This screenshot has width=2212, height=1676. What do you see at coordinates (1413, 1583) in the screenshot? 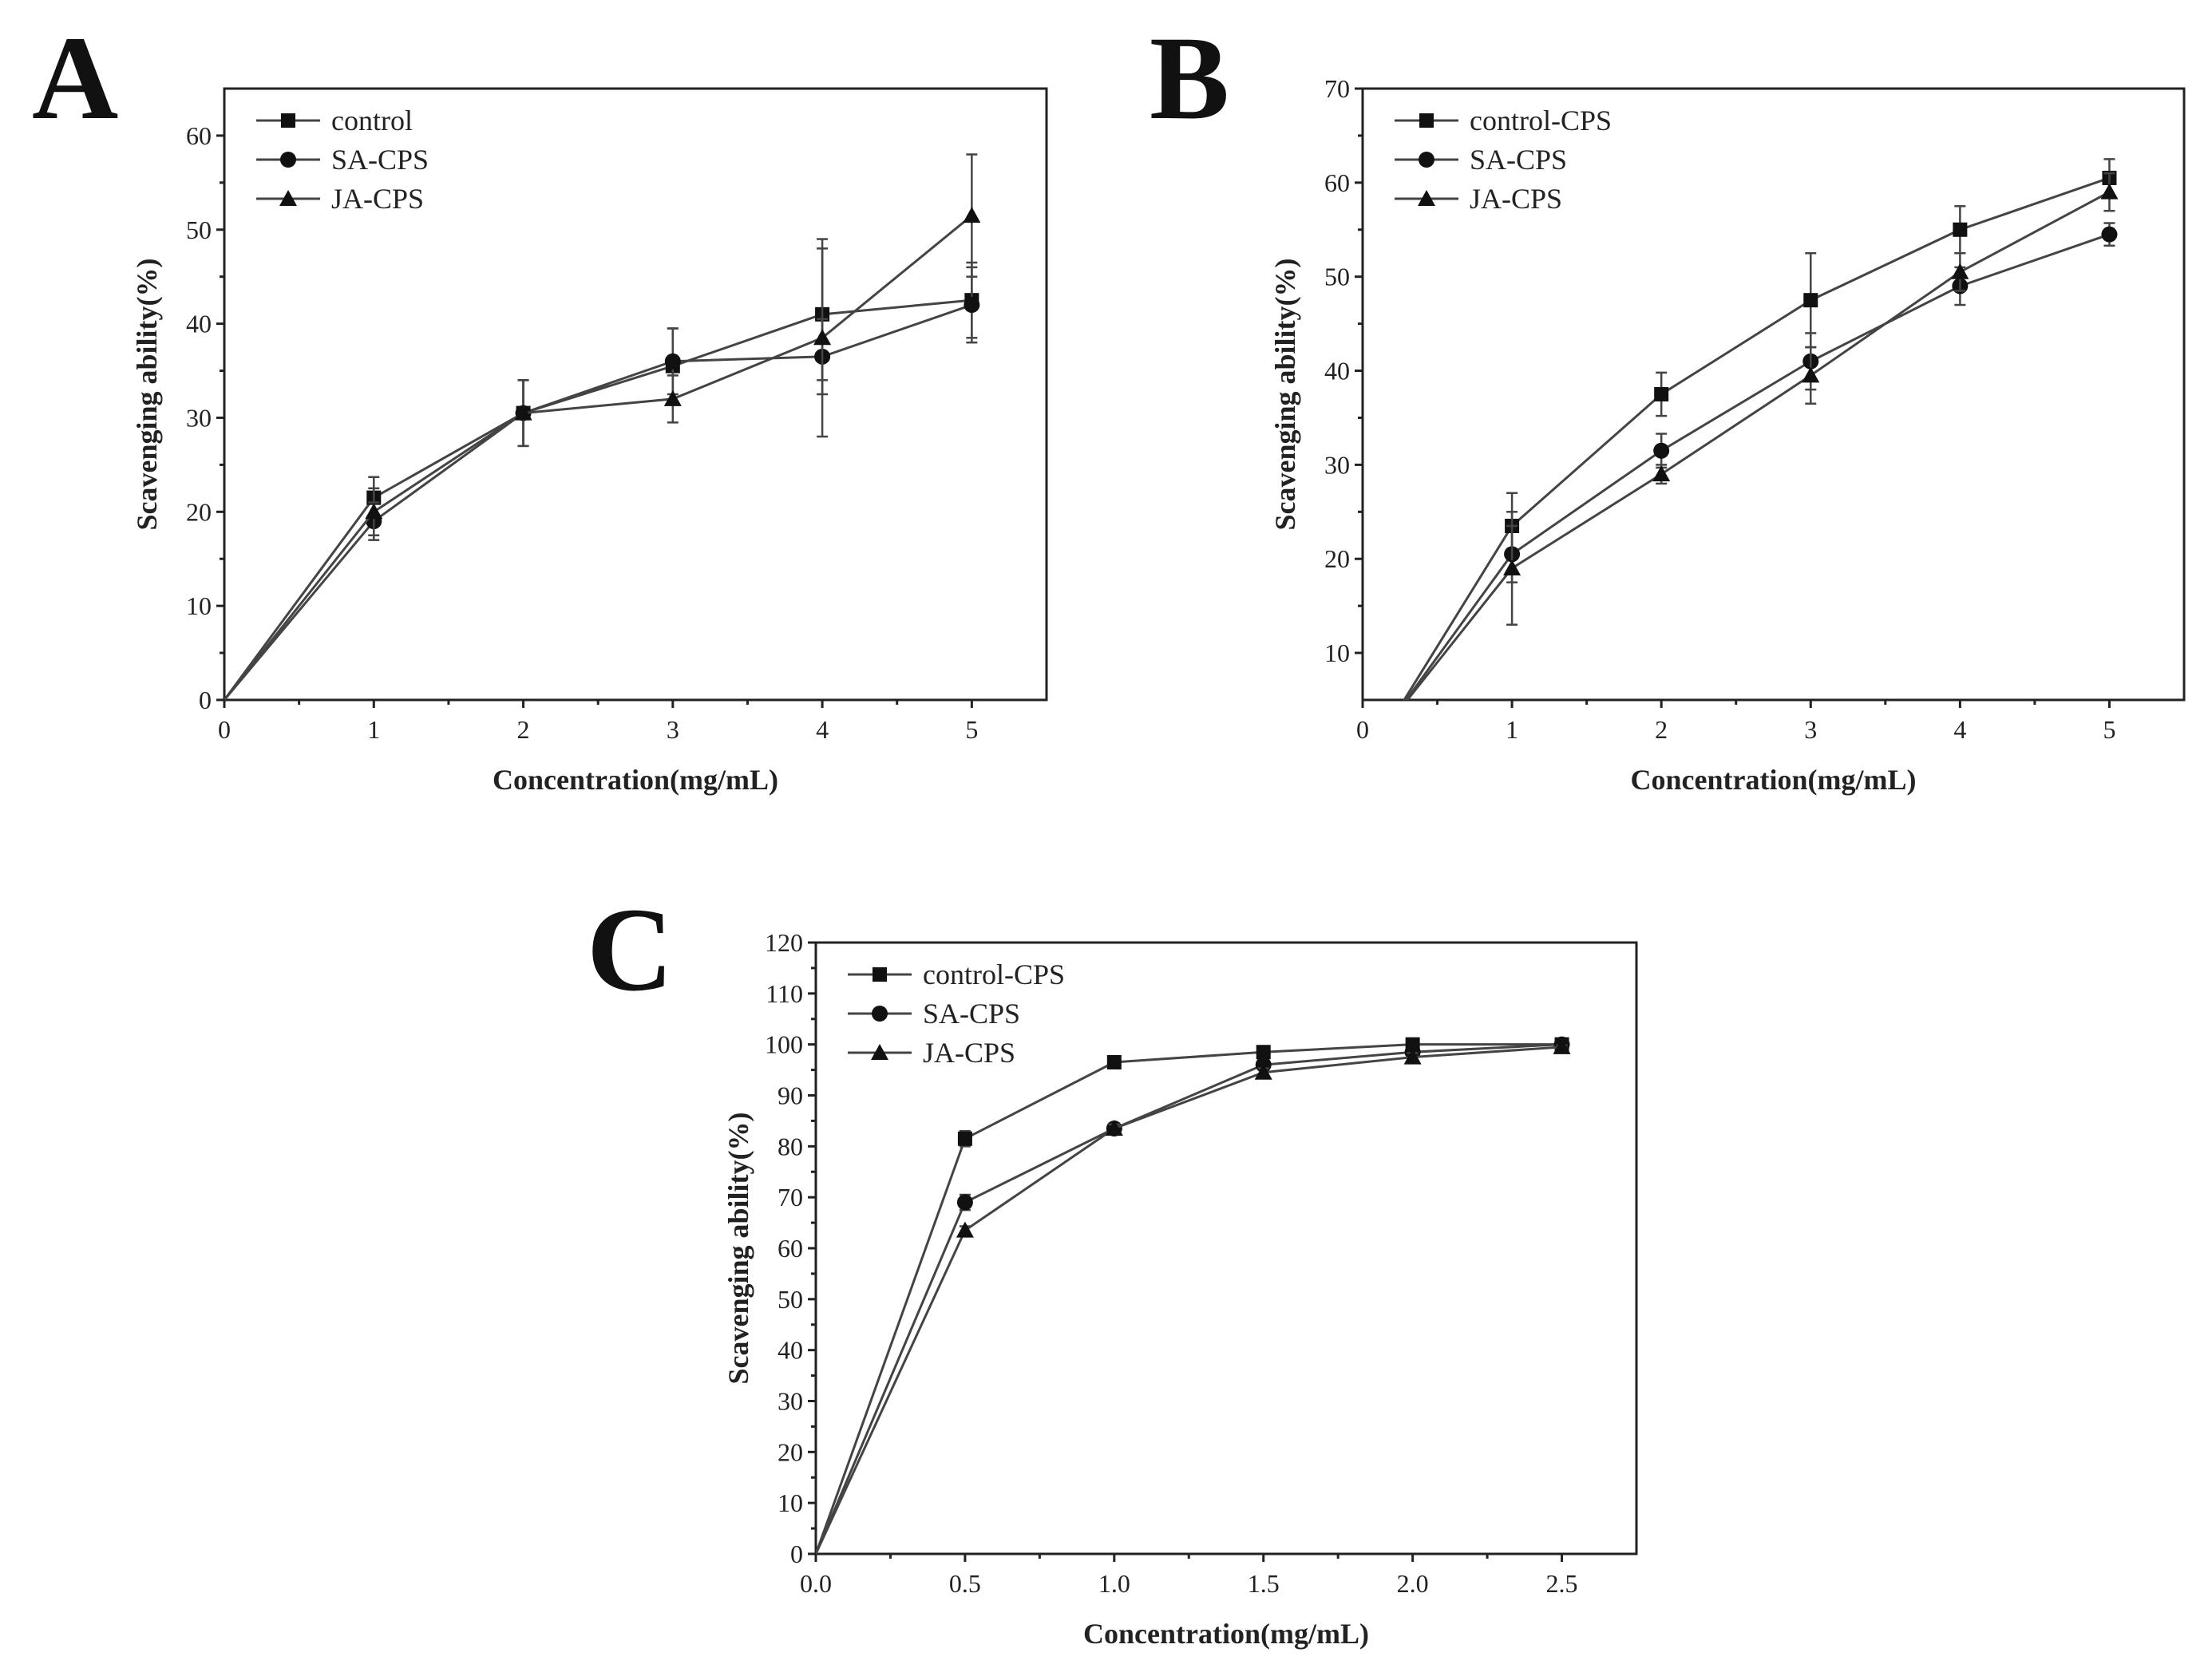
I see `x-tick-label: 2.0` at bounding box center [1413, 1583].